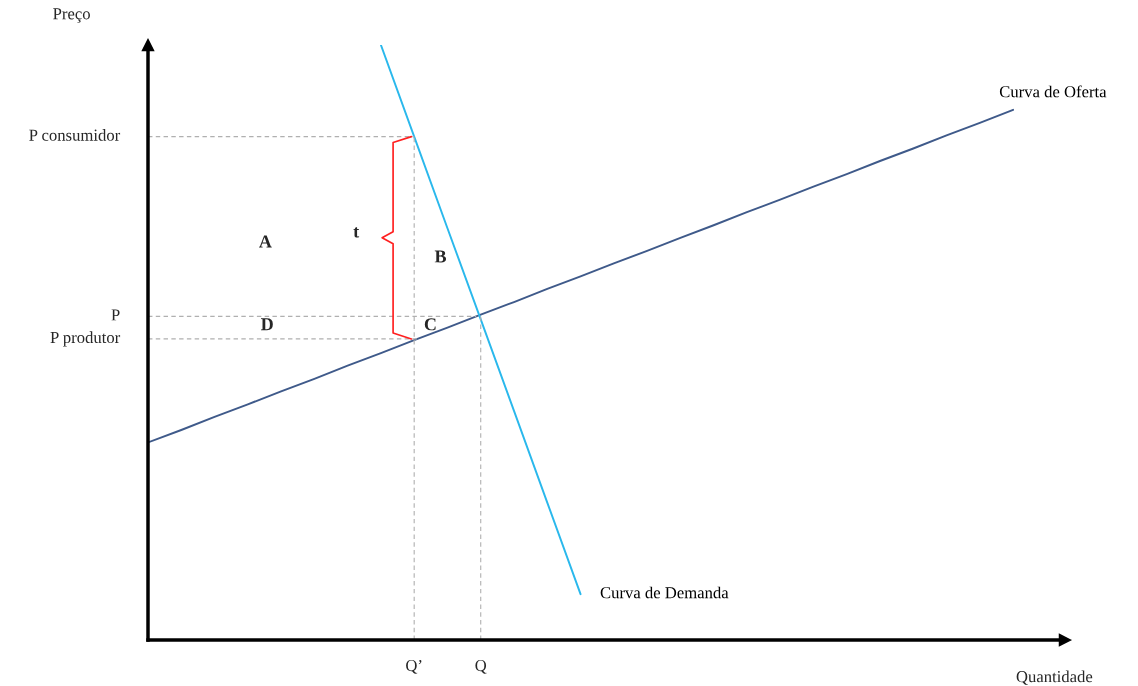 This screenshot has width=1138, height=686. I want to click on ref-line-label: P, so click(115, 315).